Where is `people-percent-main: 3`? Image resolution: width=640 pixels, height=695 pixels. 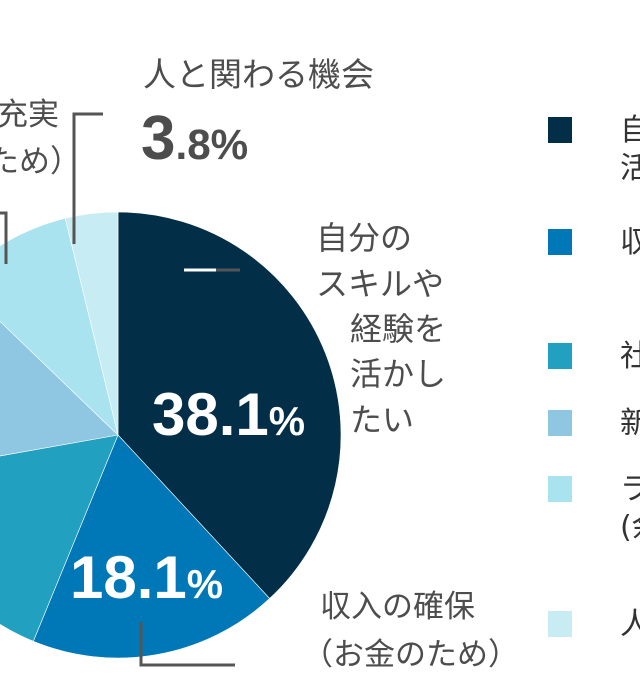 people-percent-main: 3 is located at coordinates (158, 138).